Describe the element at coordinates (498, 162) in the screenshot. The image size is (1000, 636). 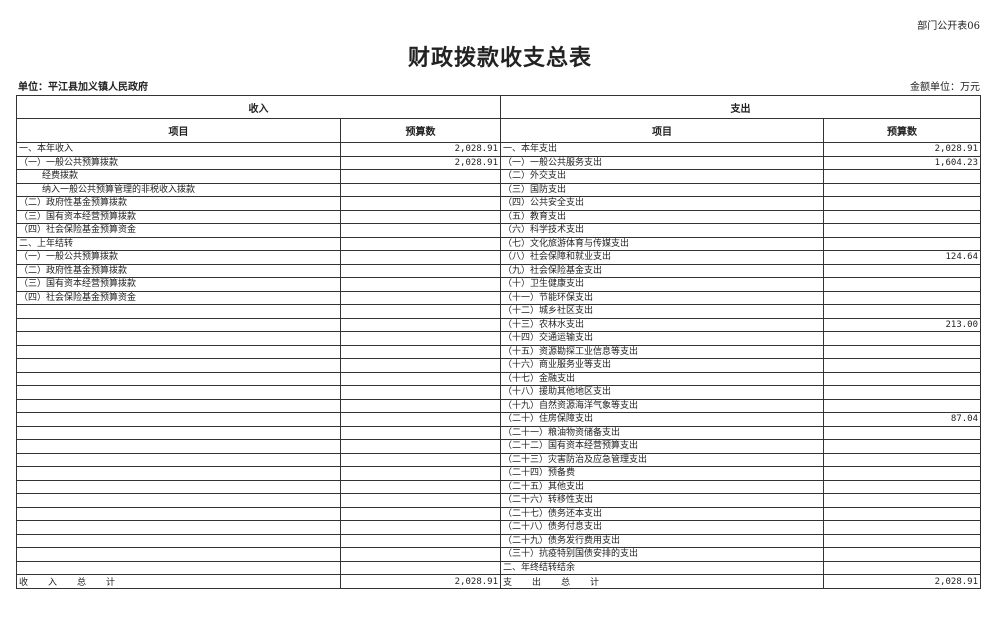
I see `table-row: （一）一般公共预算拨款 2,028.91 （一）一般公共服务支出 1,604.23` at that location.